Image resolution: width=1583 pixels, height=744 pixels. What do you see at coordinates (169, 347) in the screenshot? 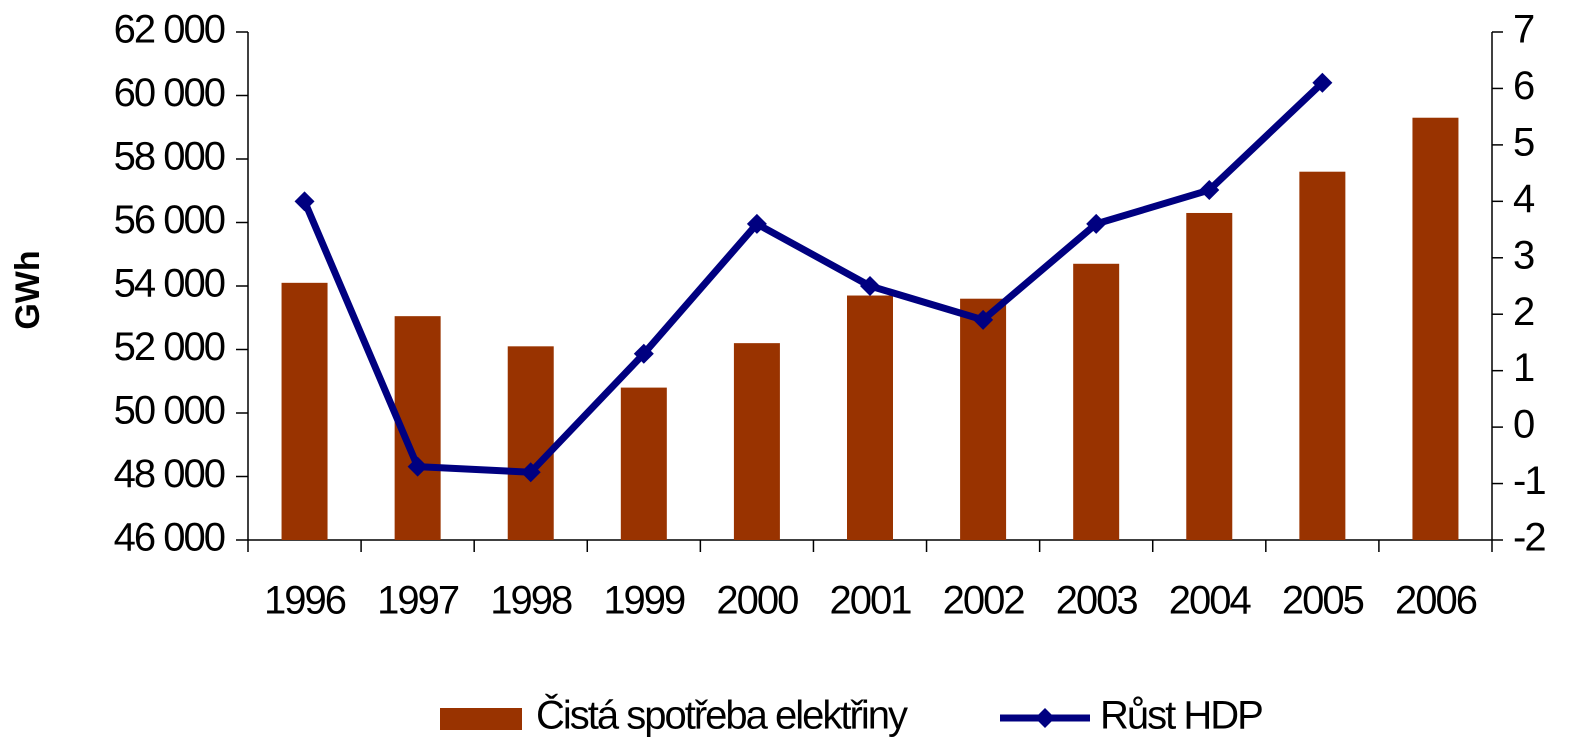
I see `y-tick-label: 52 000` at bounding box center [169, 347].